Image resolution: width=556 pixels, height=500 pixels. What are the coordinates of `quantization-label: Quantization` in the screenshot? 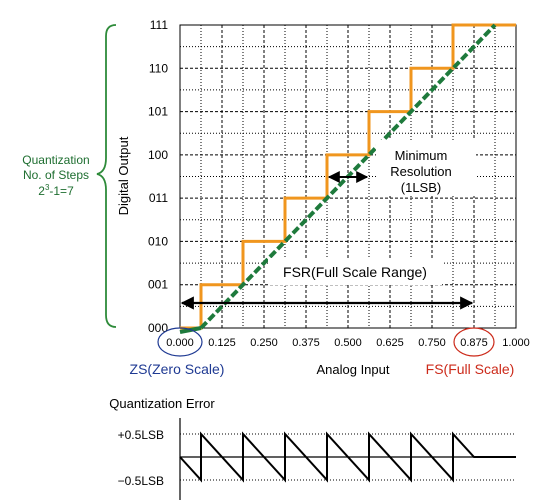 It's located at (55, 160).